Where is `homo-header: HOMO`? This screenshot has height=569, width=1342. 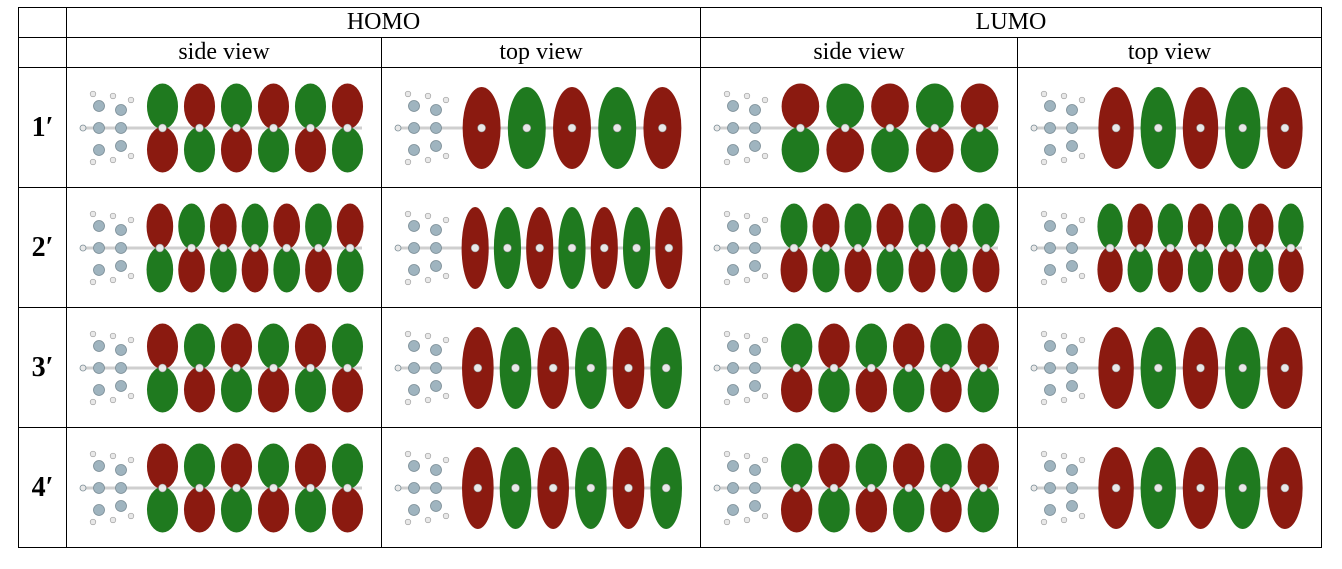 homo-header: HOMO is located at coordinates (383, 22).